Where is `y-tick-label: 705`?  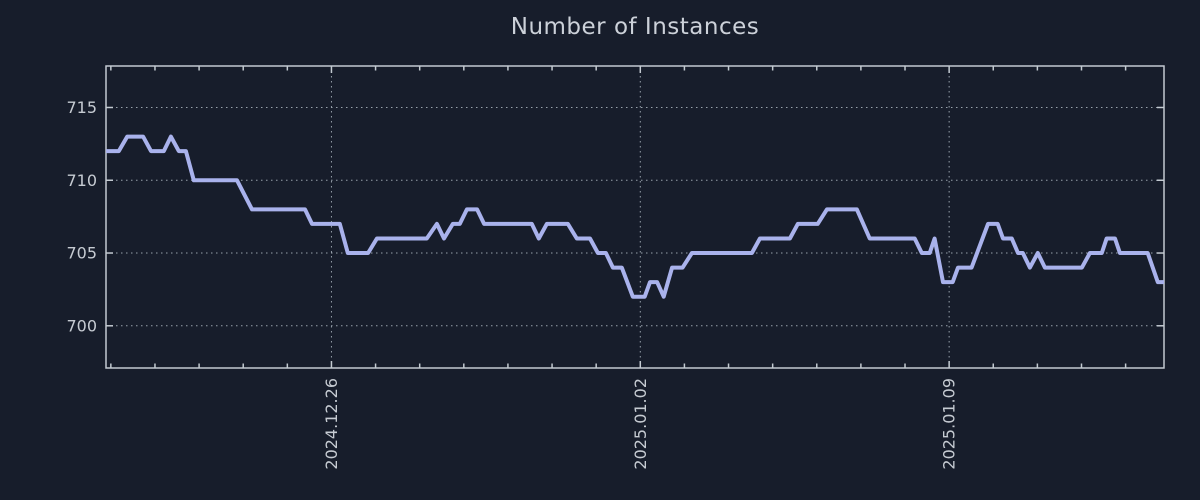
y-tick-label: 705 is located at coordinates (81, 253).